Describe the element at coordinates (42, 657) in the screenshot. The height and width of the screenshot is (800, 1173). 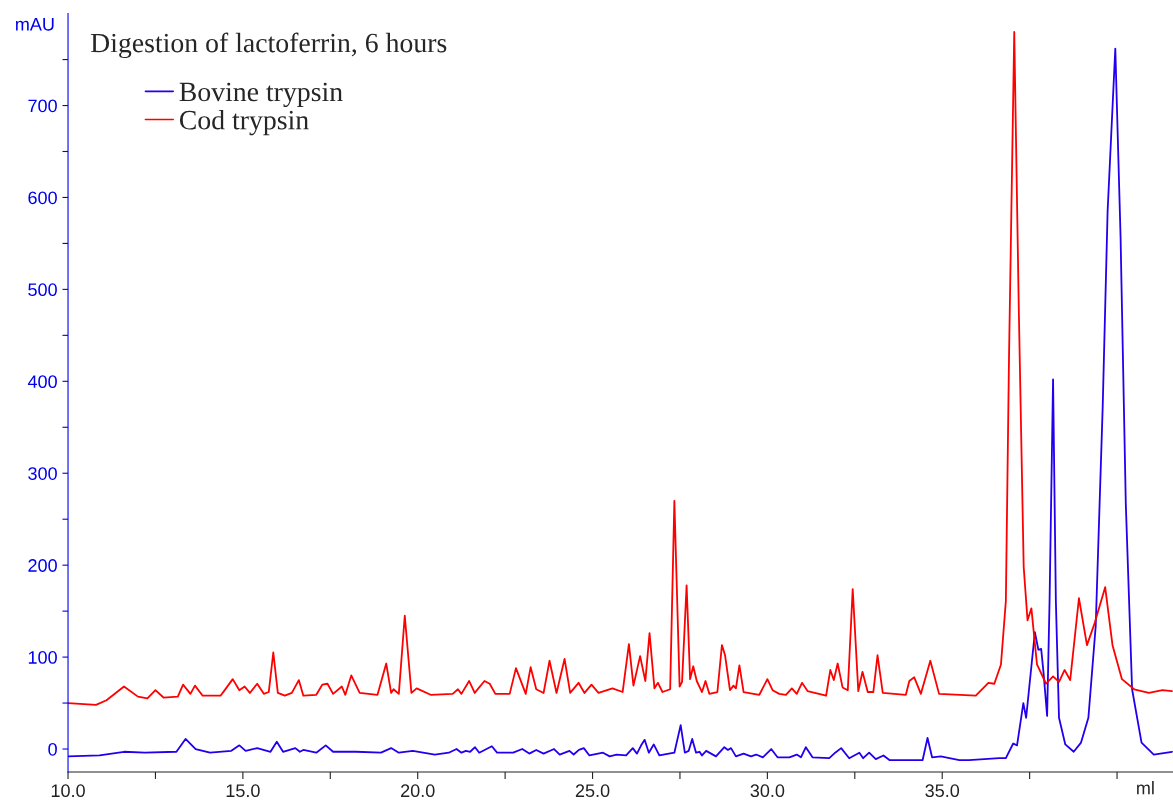
I see `y-tick-label: 100` at that location.